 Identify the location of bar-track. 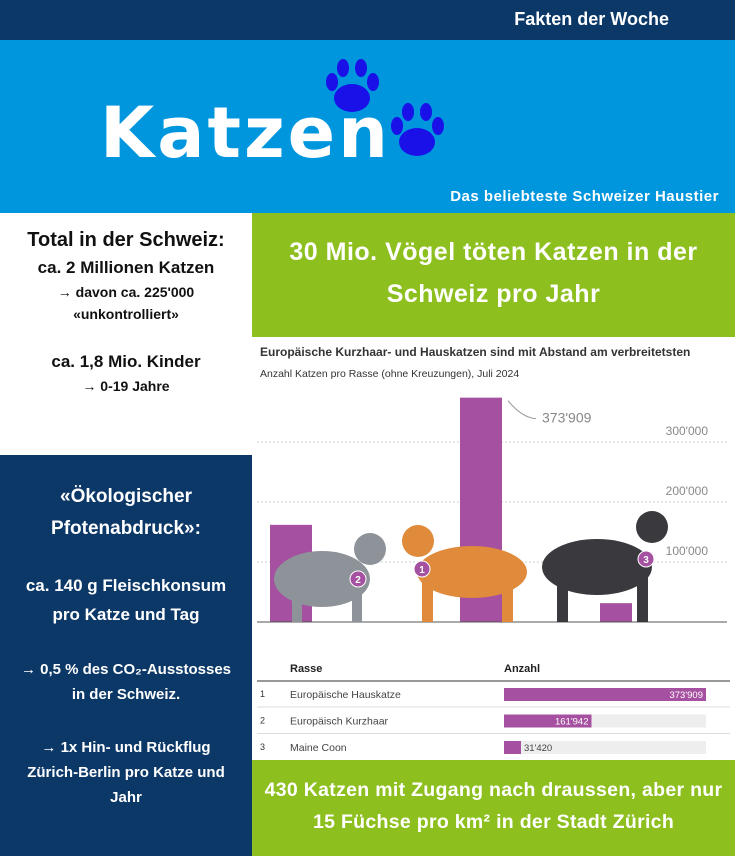
(605, 747).